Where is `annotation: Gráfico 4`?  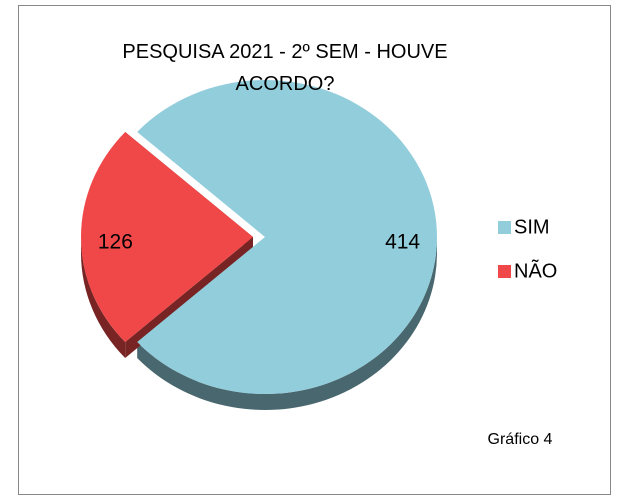
annotation: Gráfico 4 is located at coordinates (520, 439).